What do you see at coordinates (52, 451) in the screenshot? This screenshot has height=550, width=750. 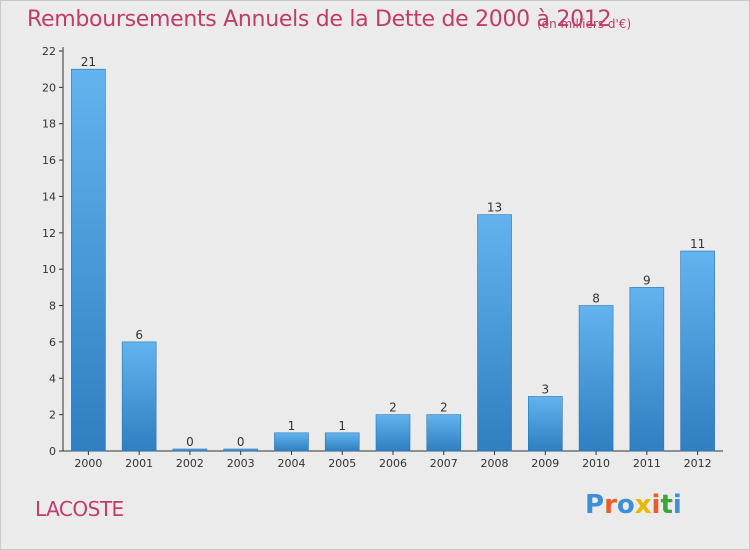 I see `y-tick-label: 0` at bounding box center [52, 451].